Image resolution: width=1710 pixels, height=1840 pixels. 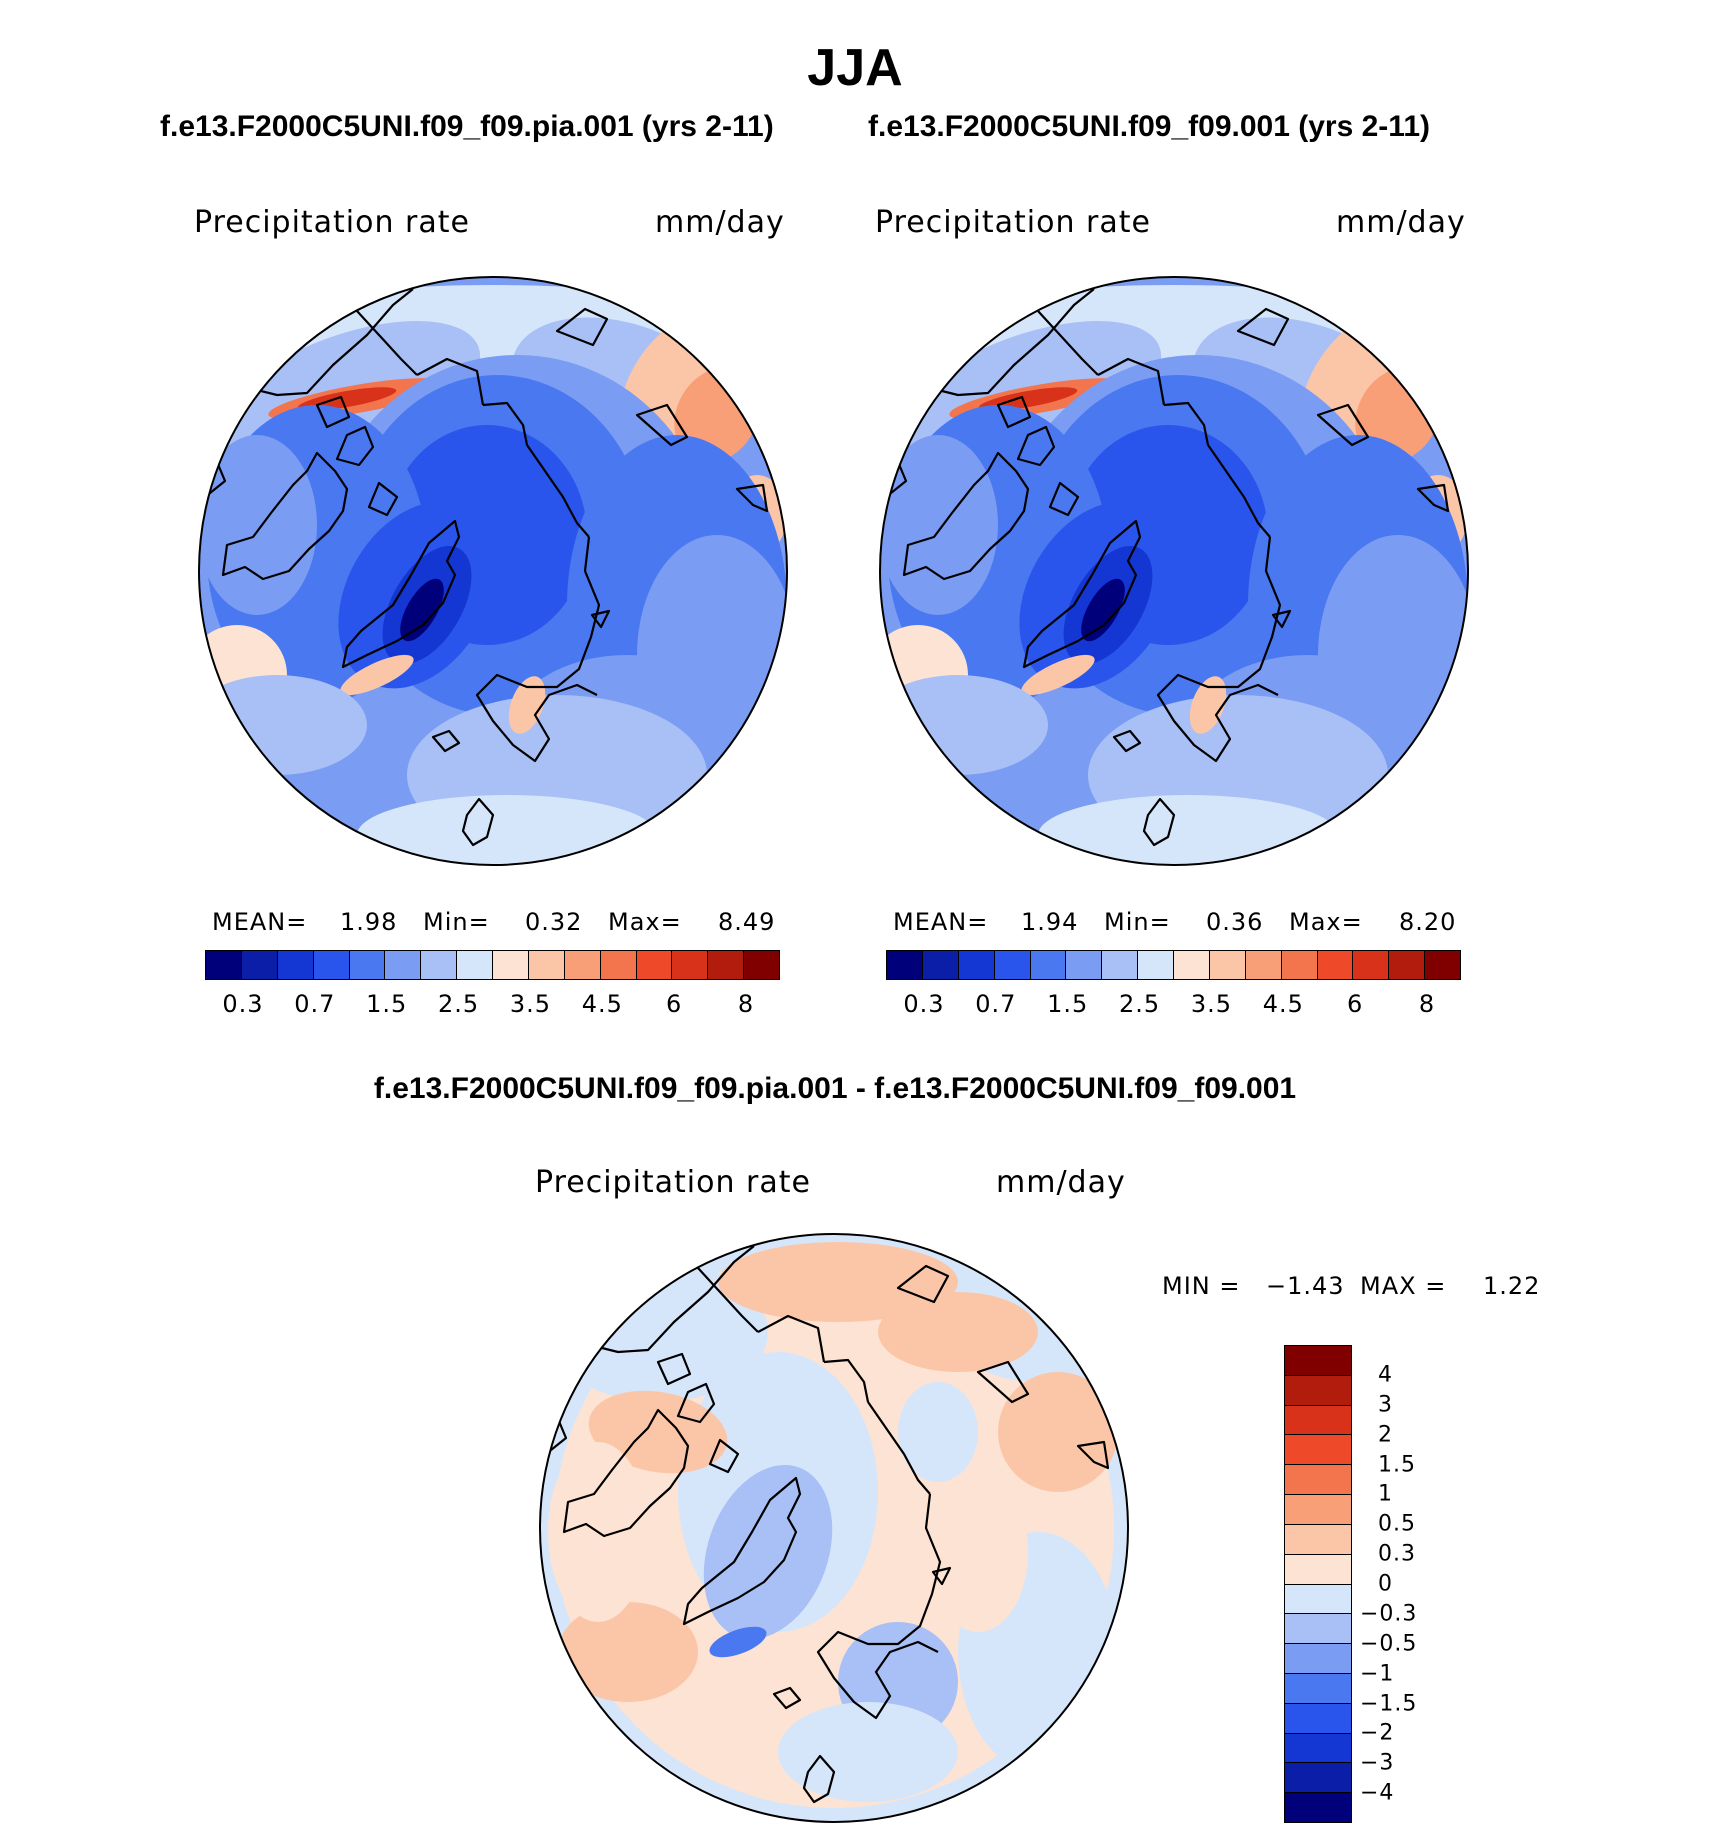 I want to click on panel-1-colorbar, so click(x=492, y=965).